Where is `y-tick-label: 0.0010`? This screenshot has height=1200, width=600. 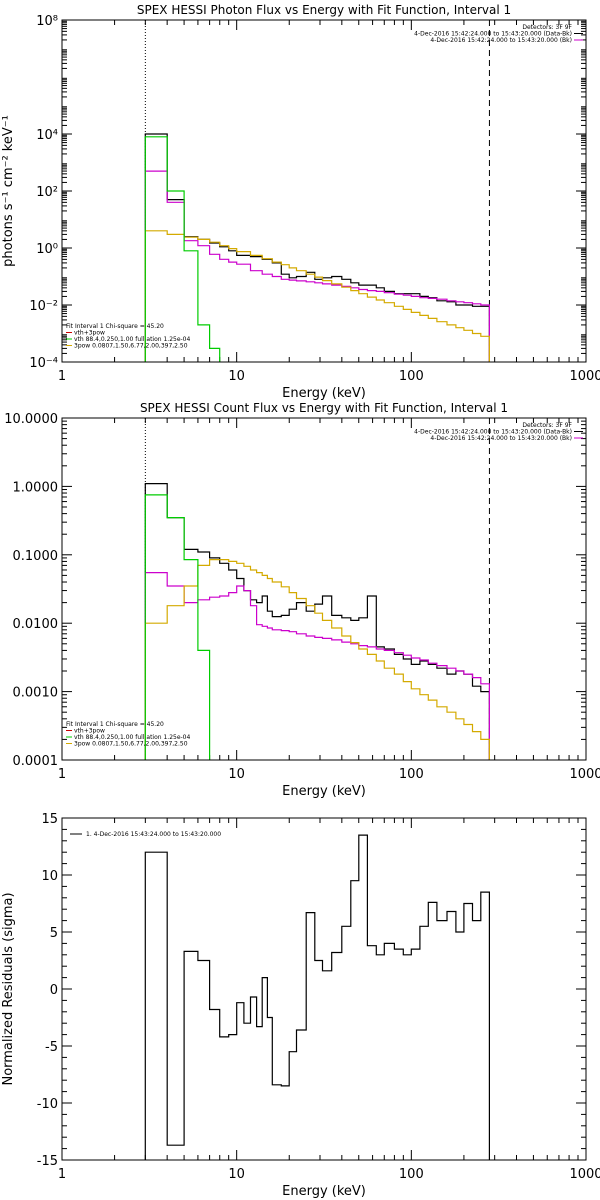
y-tick-label: 0.0010 is located at coordinates (36, 693).